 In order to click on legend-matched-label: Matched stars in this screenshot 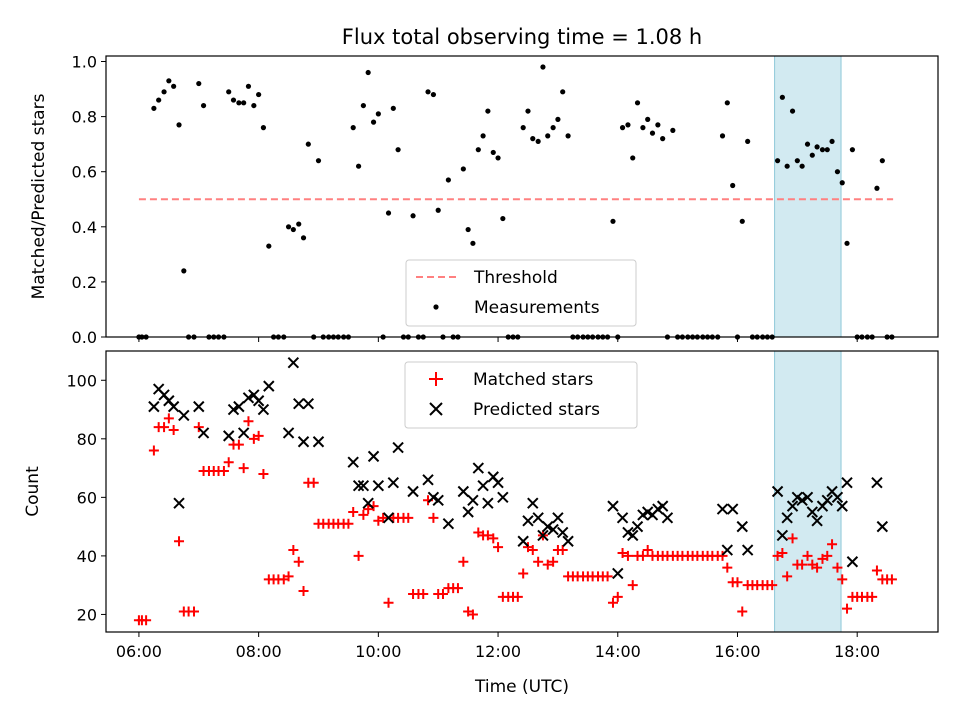, I will do `click(533, 380)`.